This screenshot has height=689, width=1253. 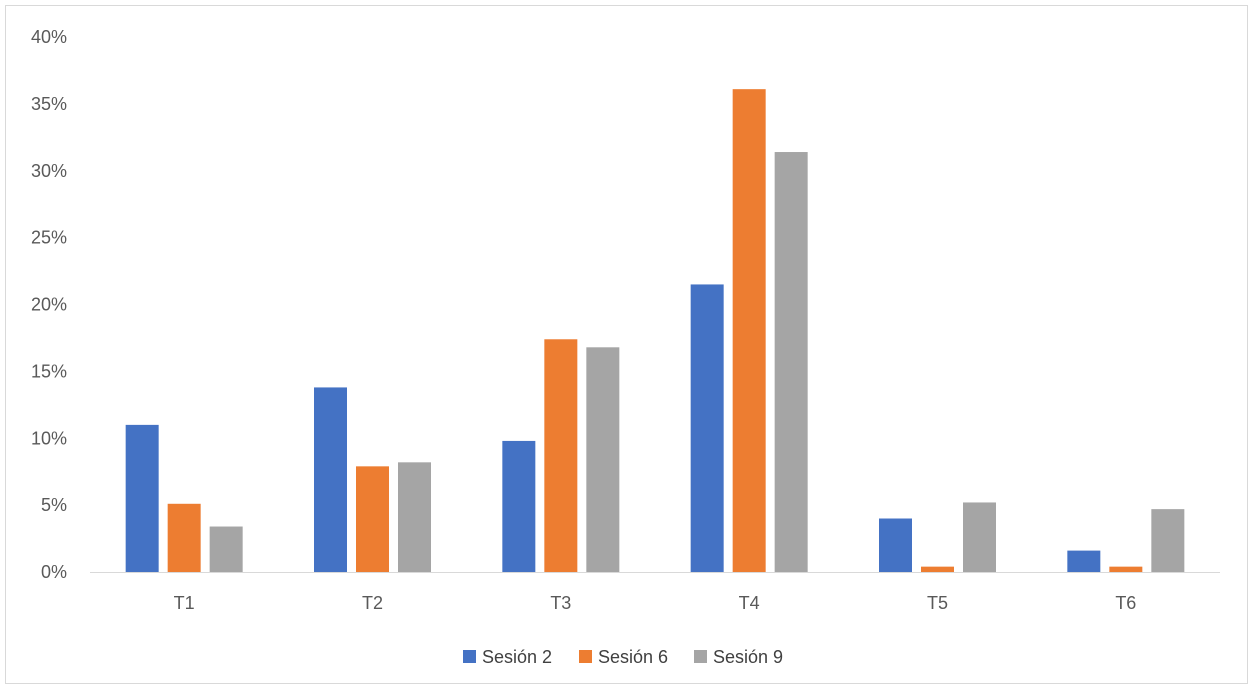 I want to click on x-tick-label: T3, so click(x=560, y=603).